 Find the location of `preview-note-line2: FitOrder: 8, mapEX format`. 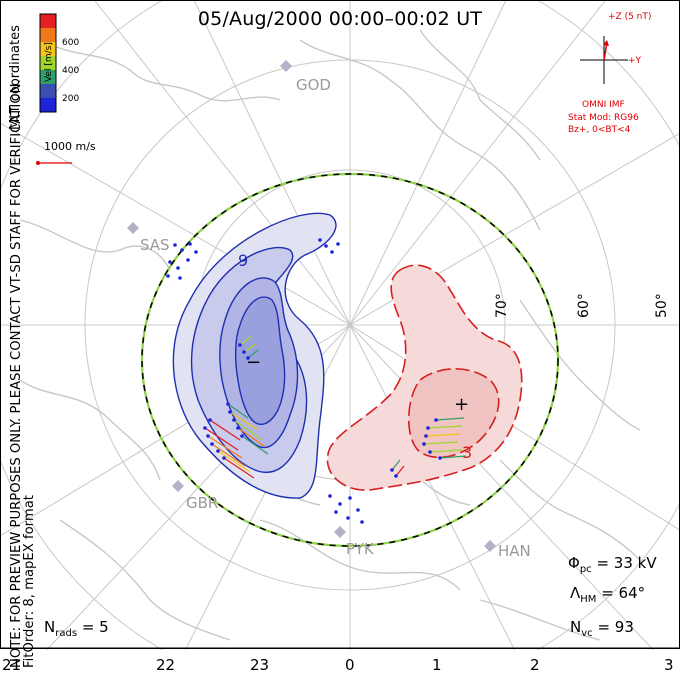

preview-note-line2: FitOrder: 8, mapEX format is located at coordinates (29, 581).